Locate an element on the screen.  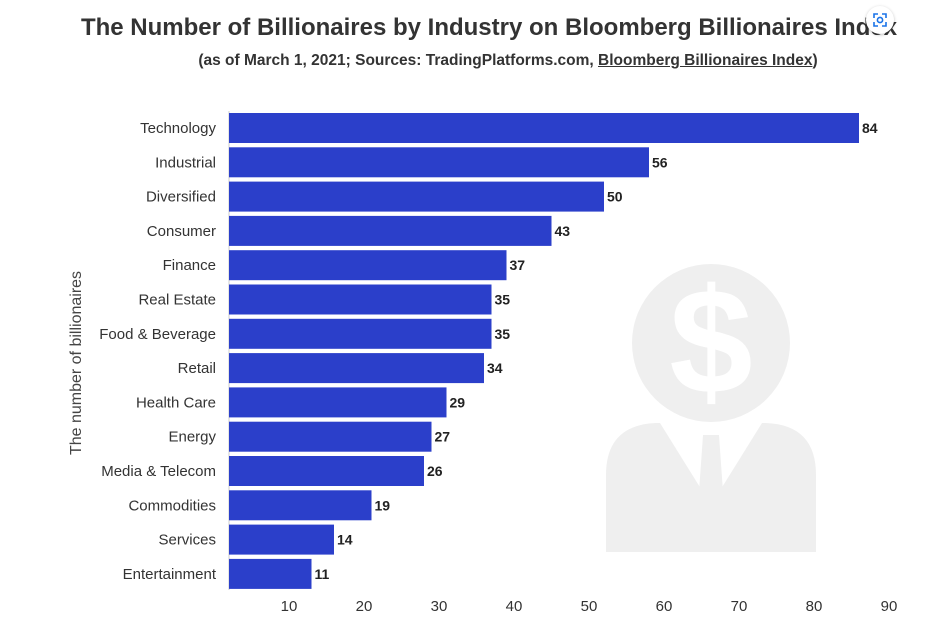
x-tick-label-80: 80 is located at coordinates (814, 606).